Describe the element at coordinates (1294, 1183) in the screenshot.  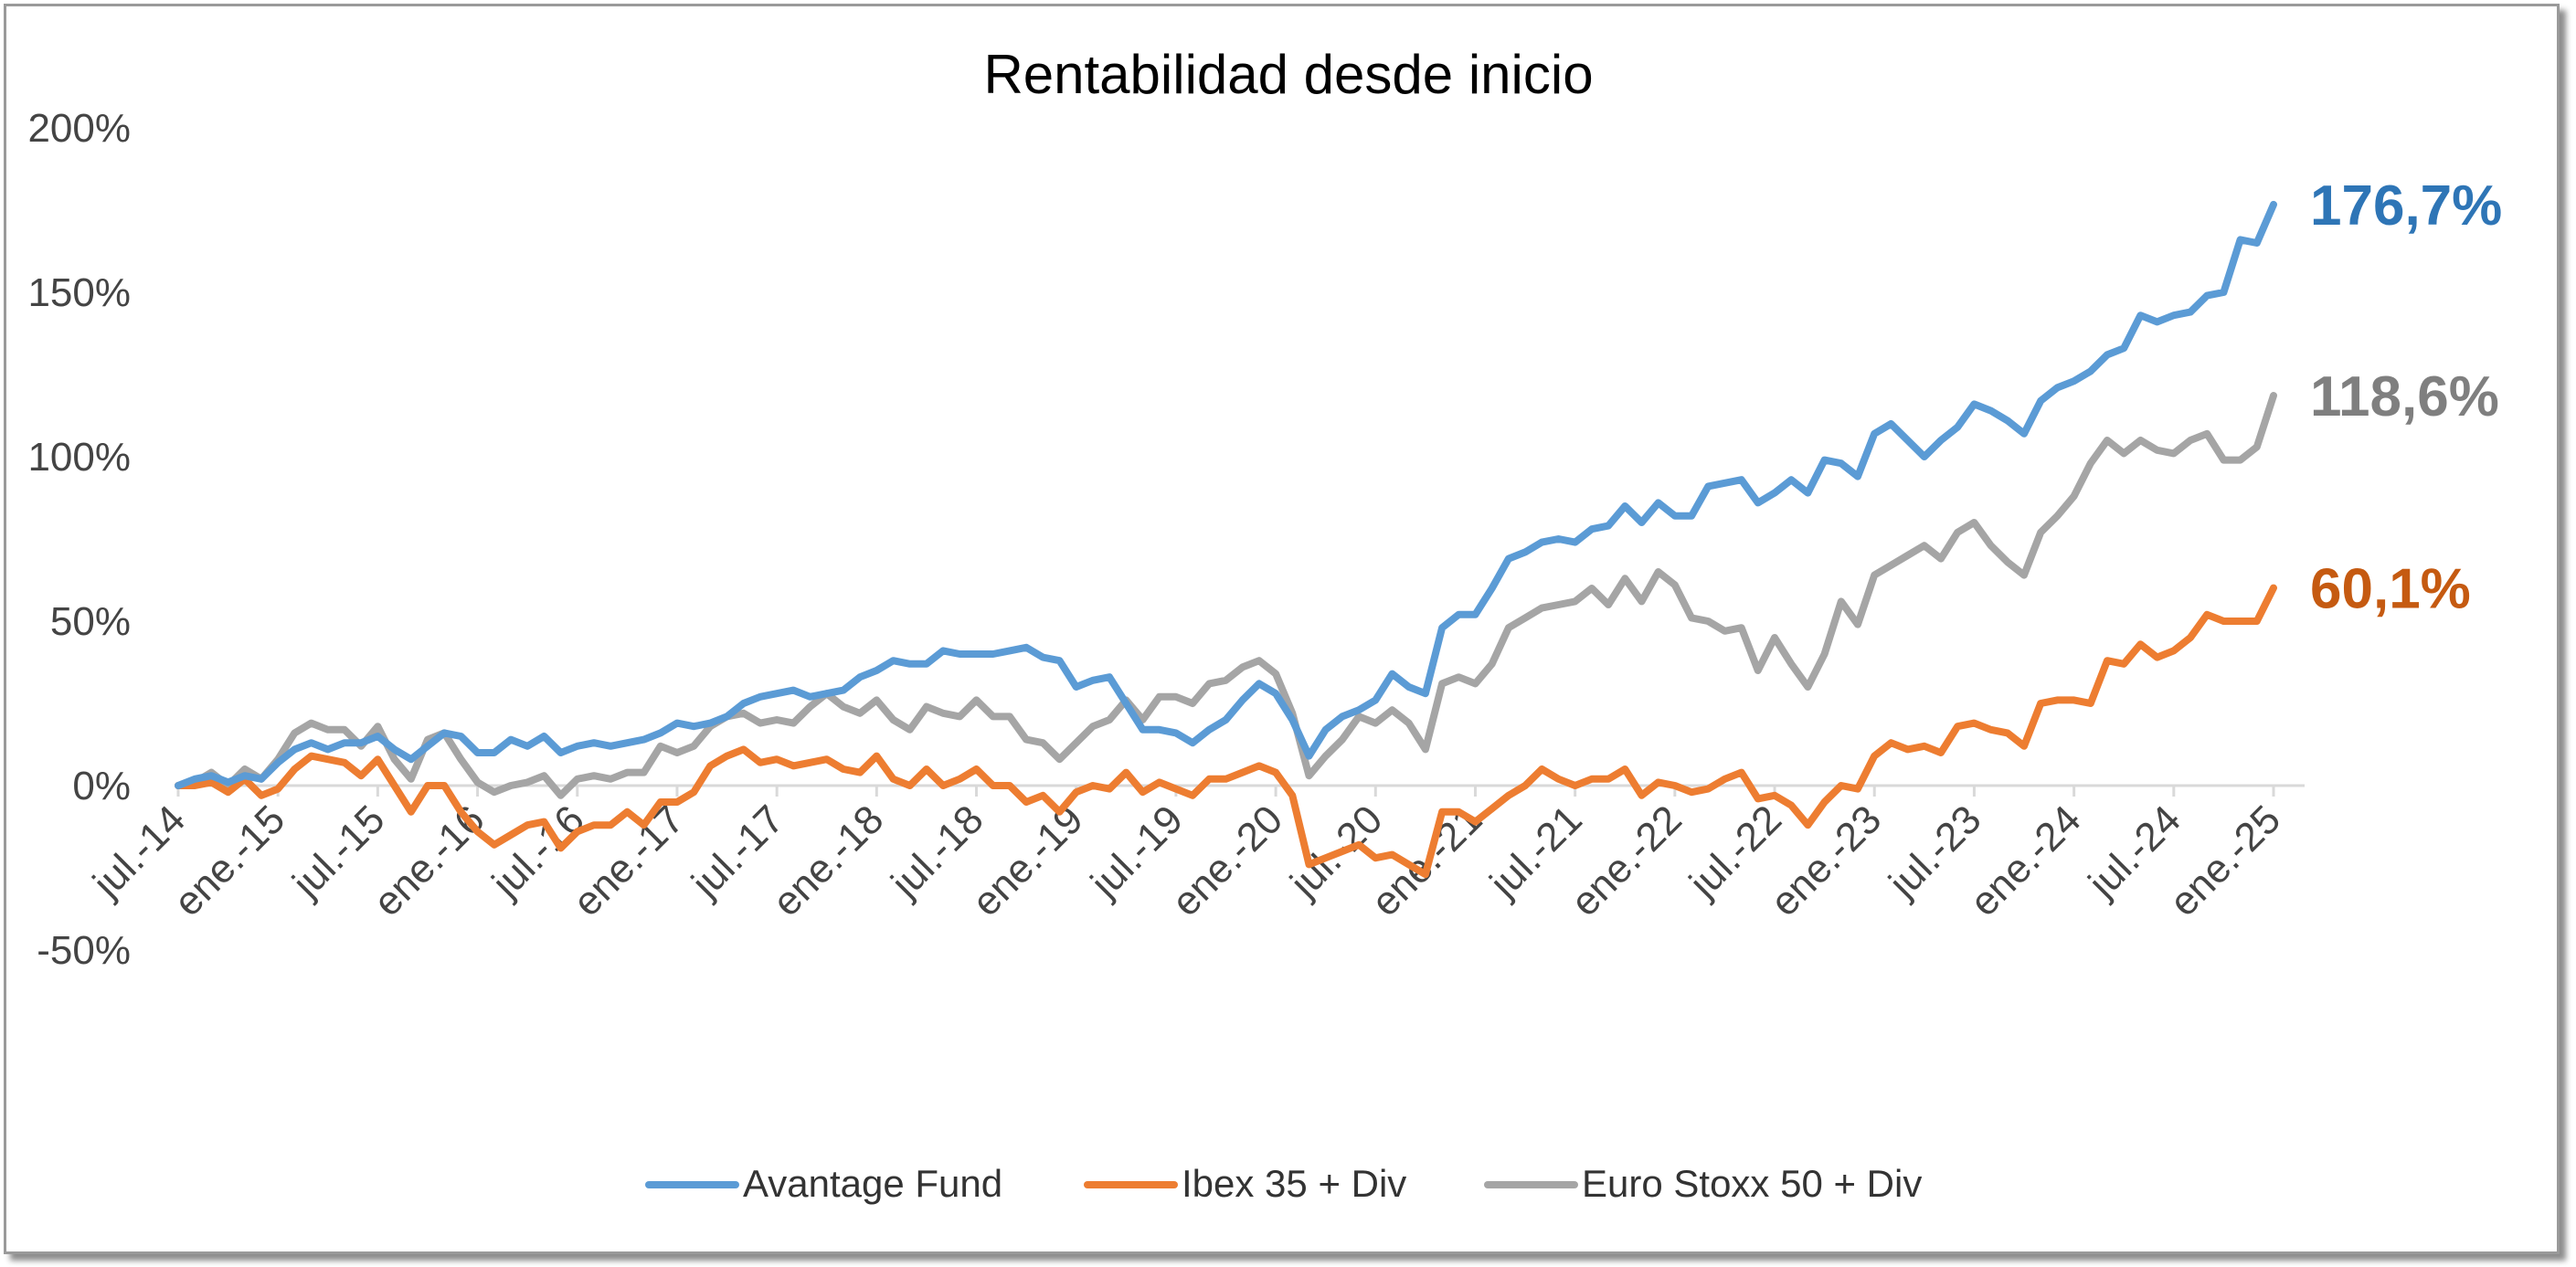
I see `legend-label: Ibex 35 + Div` at that location.